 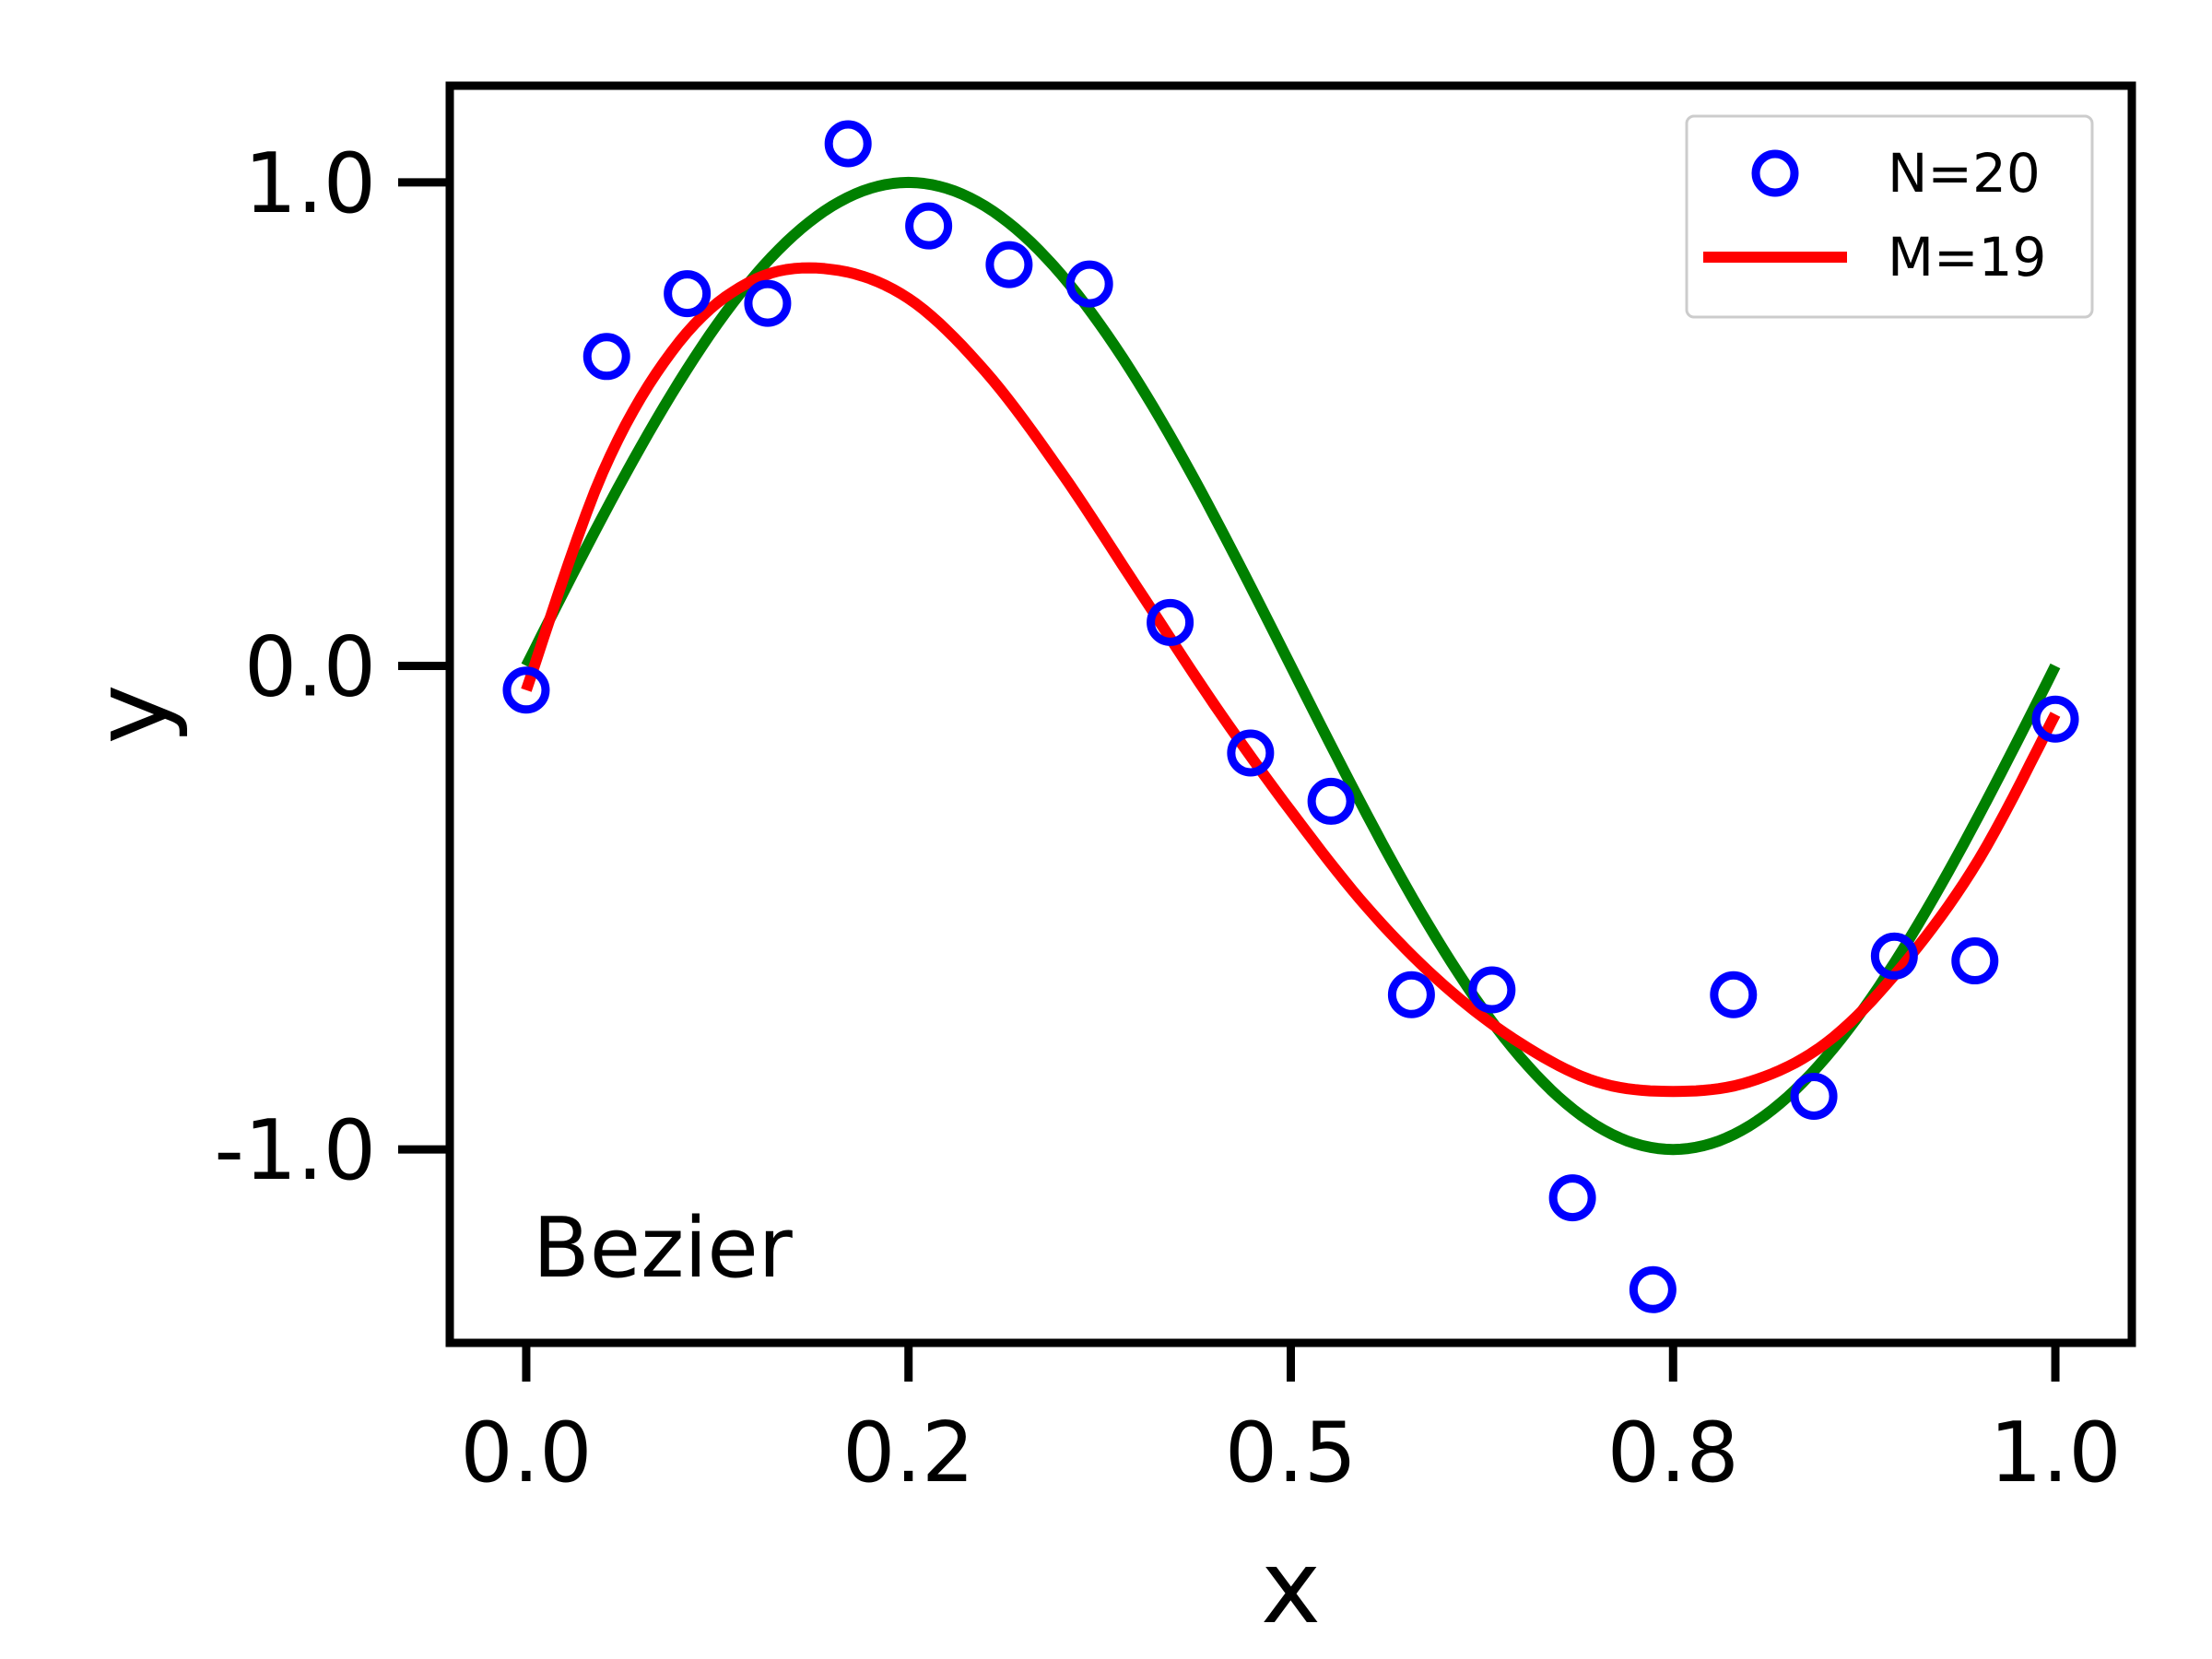 I want to click on legend-box, so click(x=1889, y=216).